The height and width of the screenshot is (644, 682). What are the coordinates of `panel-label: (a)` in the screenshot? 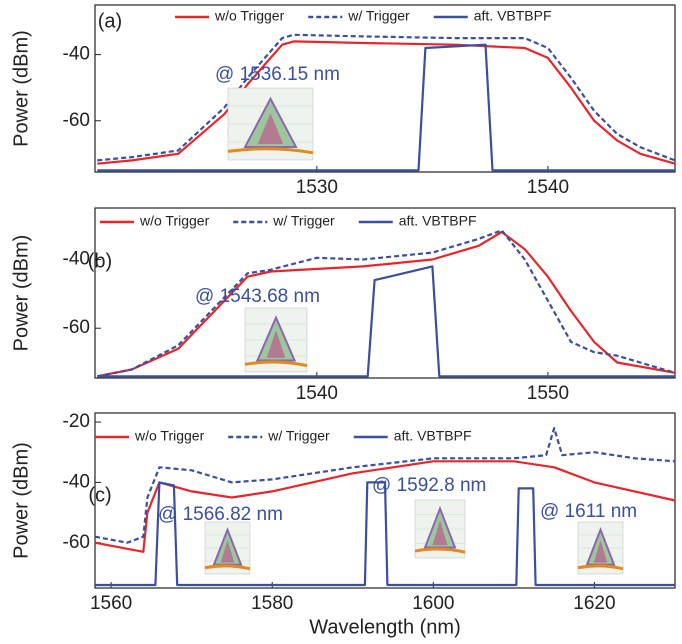 It's located at (110, 21).